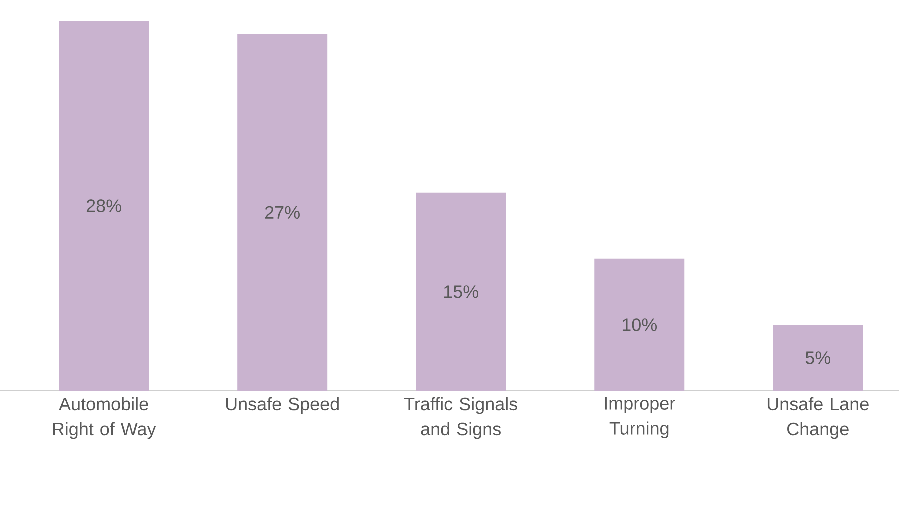  I want to click on x-tick-label: Traffic Signals and Signs, so click(461, 418).